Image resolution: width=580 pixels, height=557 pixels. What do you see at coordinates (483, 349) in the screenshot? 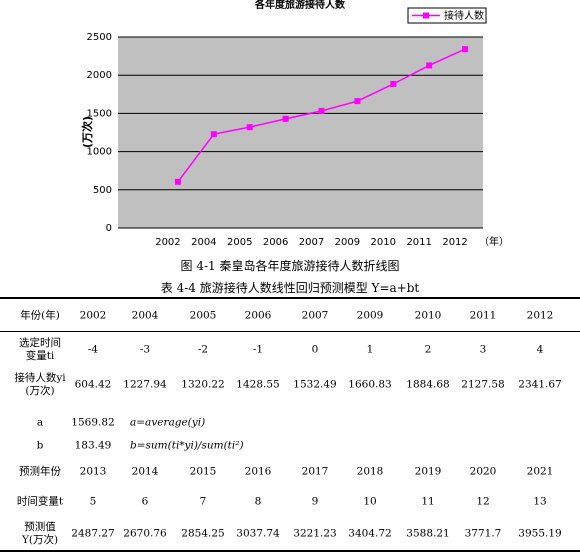
I see `table-cell: 3` at bounding box center [483, 349].